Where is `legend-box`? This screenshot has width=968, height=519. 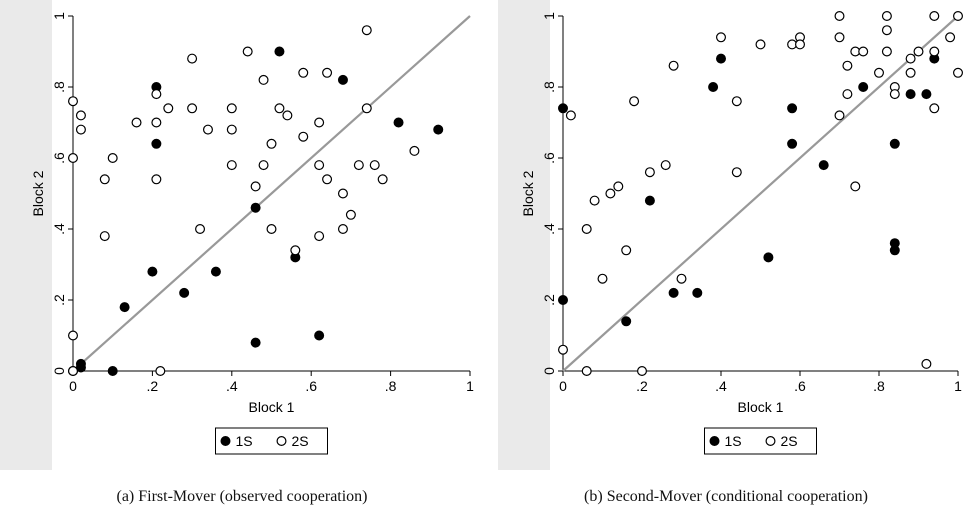
legend-box is located at coordinates (760, 441).